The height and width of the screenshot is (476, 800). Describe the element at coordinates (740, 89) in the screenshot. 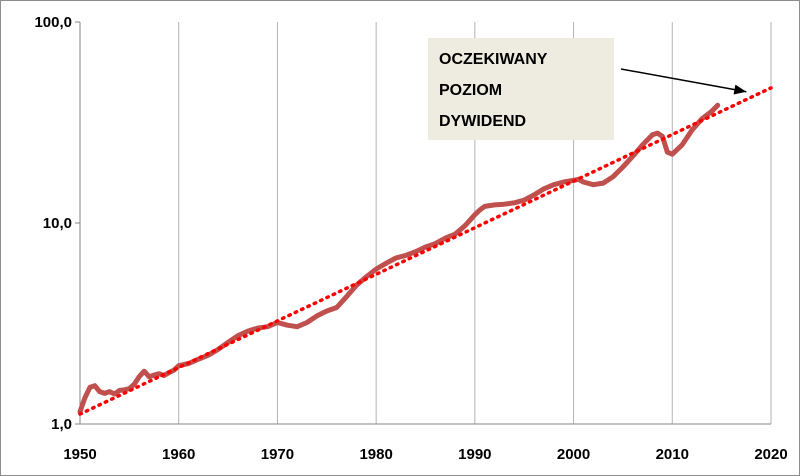

I see `annotation-arrowhead` at that location.